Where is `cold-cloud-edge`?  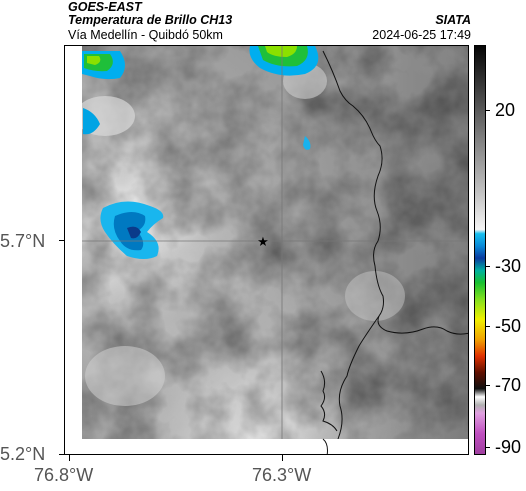 cold-cloud-edge is located at coordinates (91, 121).